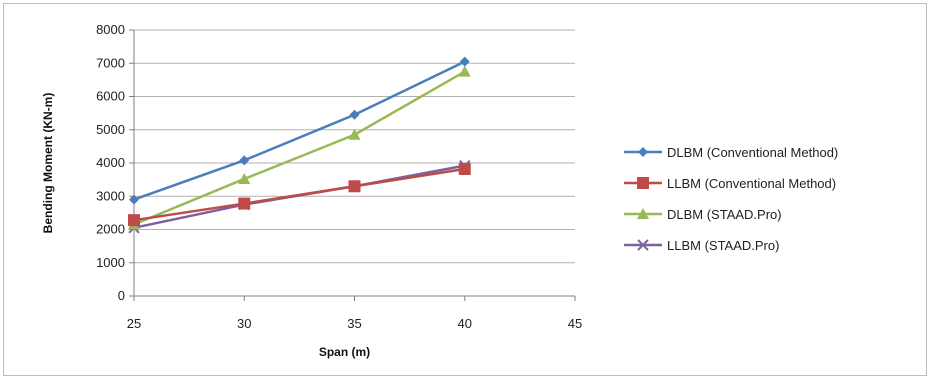 This screenshot has height=381, width=932. I want to click on legend-entry: LLBM (Conventional Method), so click(730, 183).